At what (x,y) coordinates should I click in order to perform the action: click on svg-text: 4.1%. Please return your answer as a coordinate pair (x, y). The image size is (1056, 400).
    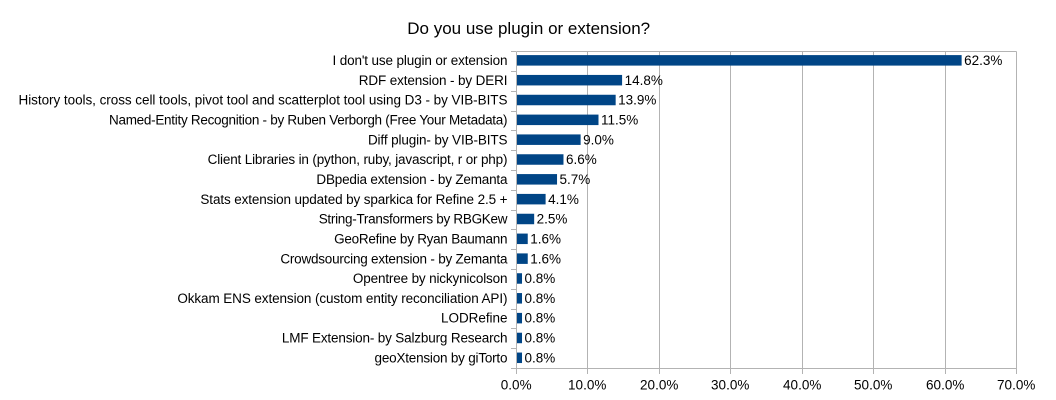
    Looking at the image, I should click on (563, 199).